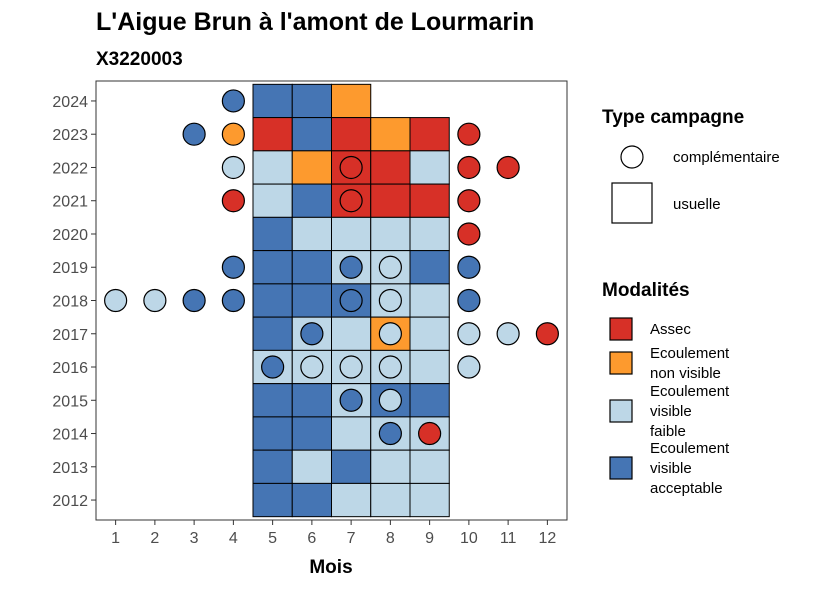 This screenshot has width=826, height=590. I want to click on legend-label-line: faible, so click(668, 431).